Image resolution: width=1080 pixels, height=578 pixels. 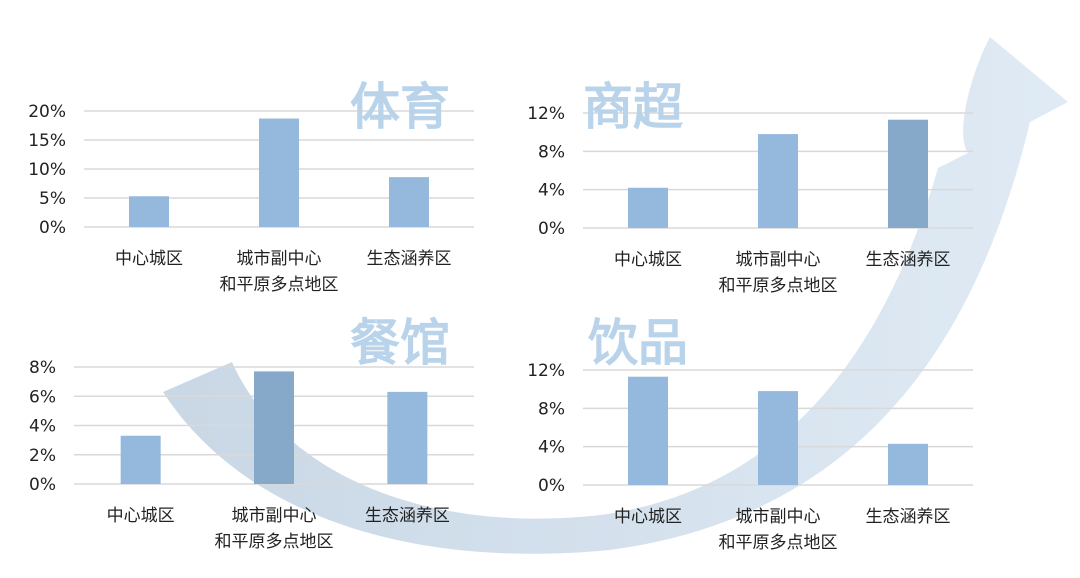 What do you see at coordinates (400, 107) in the screenshot?
I see `panel-title: 体育` at bounding box center [400, 107].